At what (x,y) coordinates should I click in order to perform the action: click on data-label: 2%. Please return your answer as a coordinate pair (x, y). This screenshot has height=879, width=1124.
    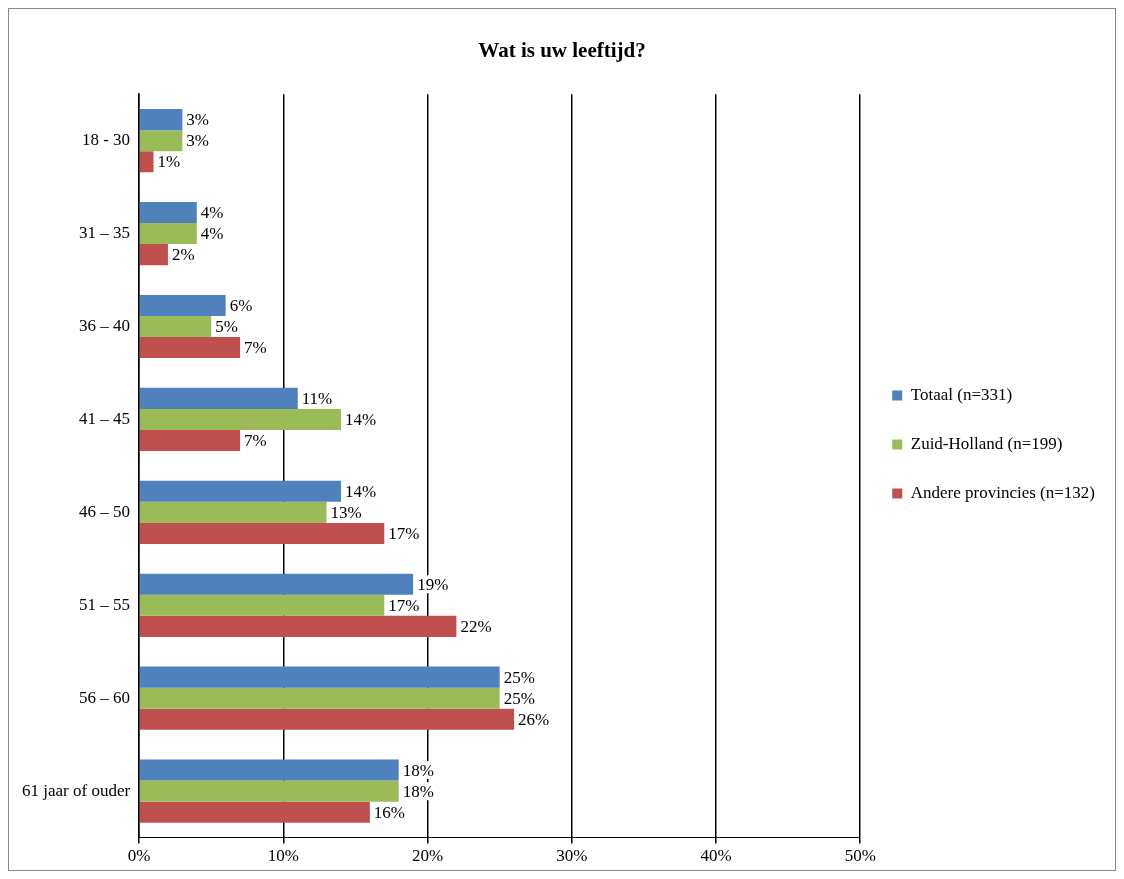
    Looking at the image, I should click on (183, 255).